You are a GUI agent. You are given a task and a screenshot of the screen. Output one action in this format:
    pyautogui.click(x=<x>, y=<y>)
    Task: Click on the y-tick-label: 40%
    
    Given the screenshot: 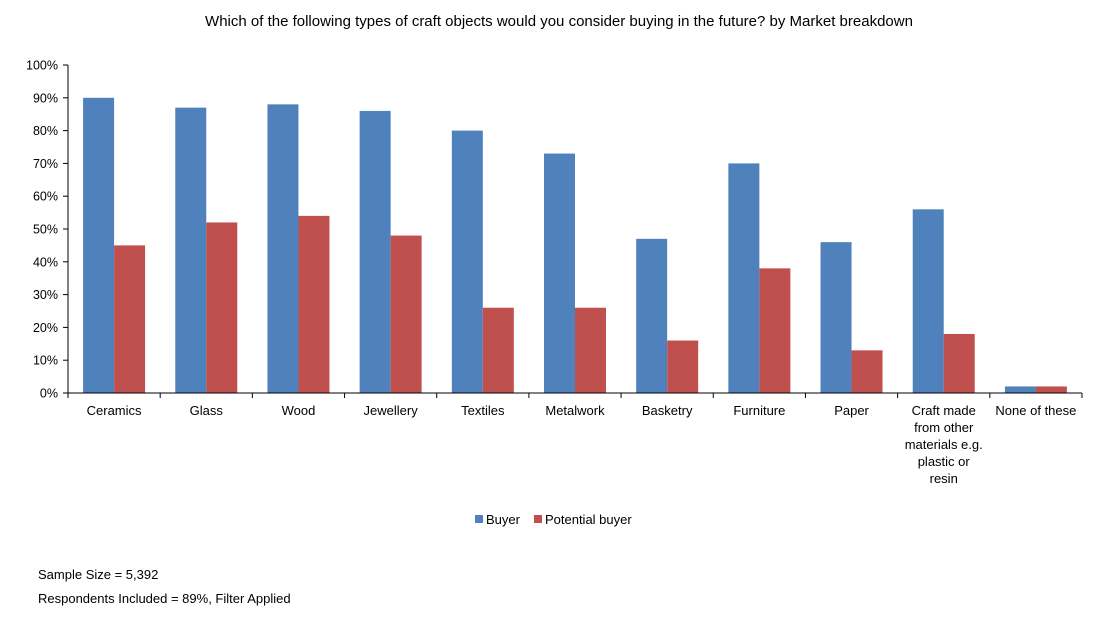 What is the action you would take?
    pyautogui.click(x=45, y=262)
    